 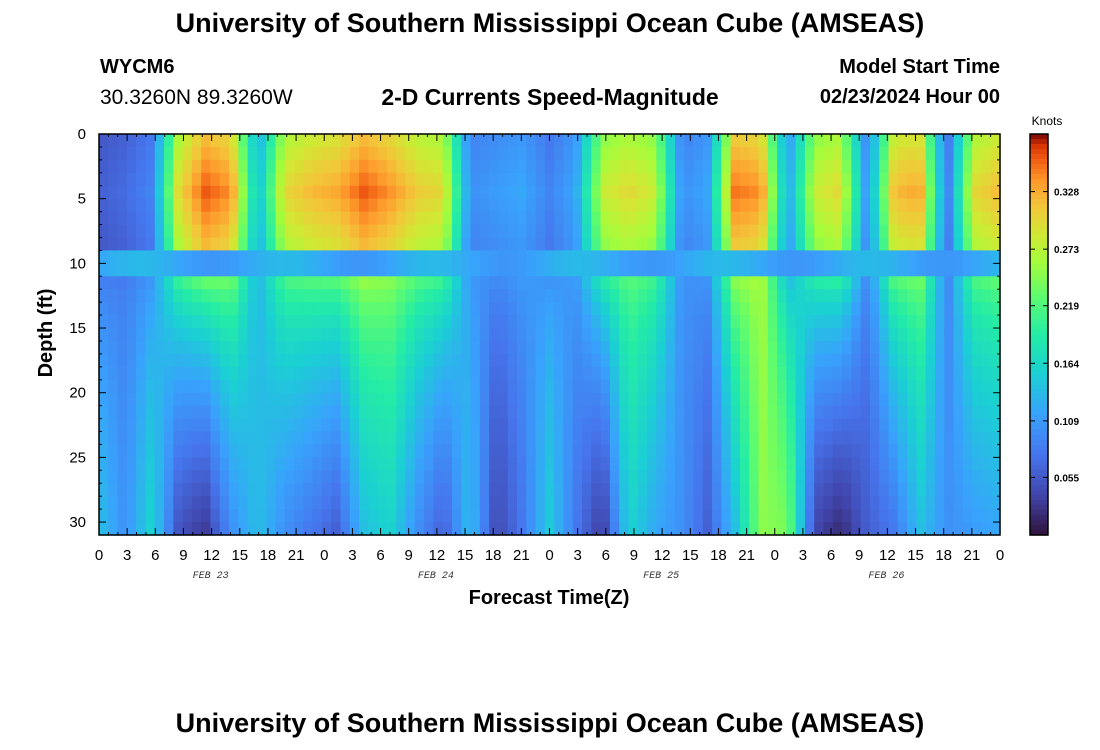 I want to click on colorbar-tick-label: 0.055, so click(x=1066, y=478).